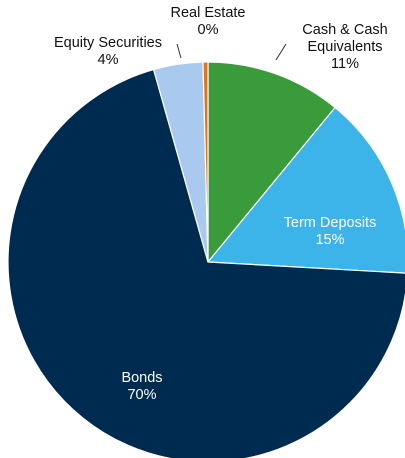 The width and height of the screenshot is (405, 458). I want to click on value-label: 11%, so click(345, 64).